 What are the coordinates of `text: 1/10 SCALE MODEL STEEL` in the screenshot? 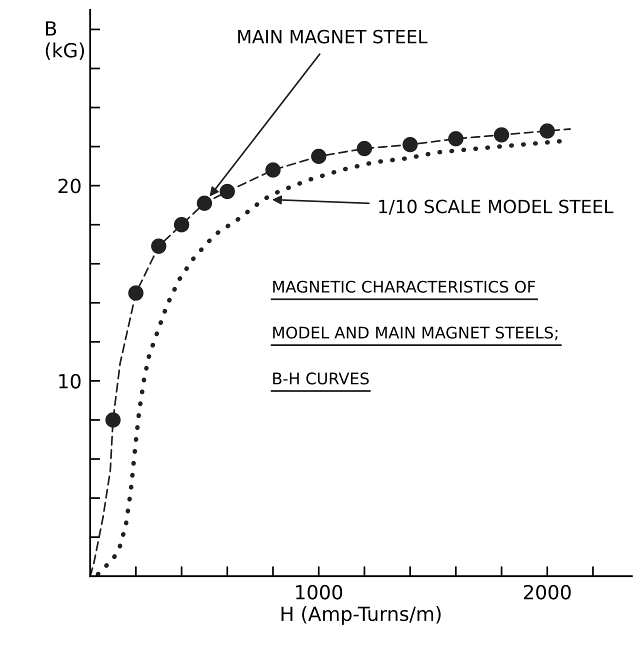 It's located at (496, 207).